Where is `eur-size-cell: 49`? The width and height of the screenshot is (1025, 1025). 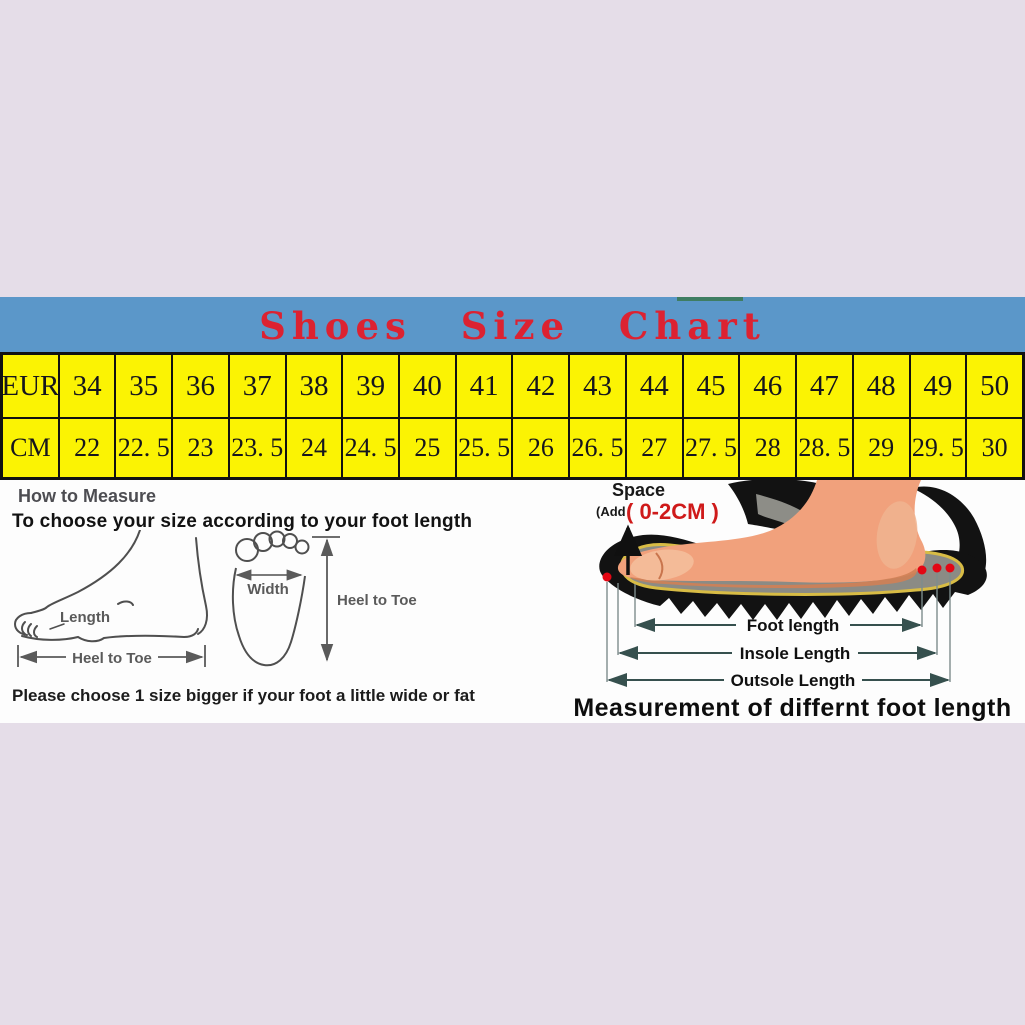 eur-size-cell: 49 is located at coordinates (938, 386).